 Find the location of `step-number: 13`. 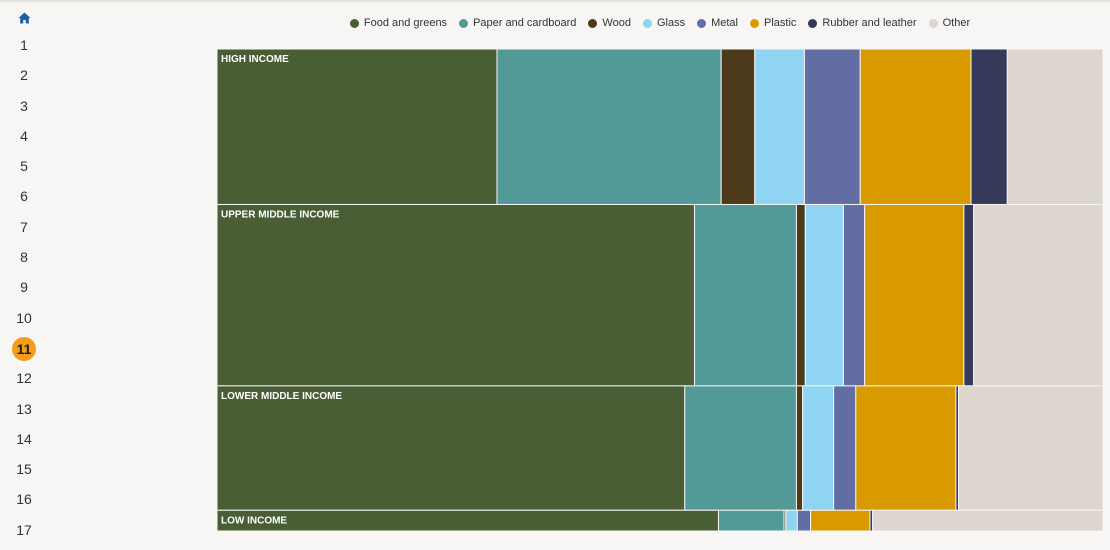

step-number: 13 is located at coordinates (24, 408).